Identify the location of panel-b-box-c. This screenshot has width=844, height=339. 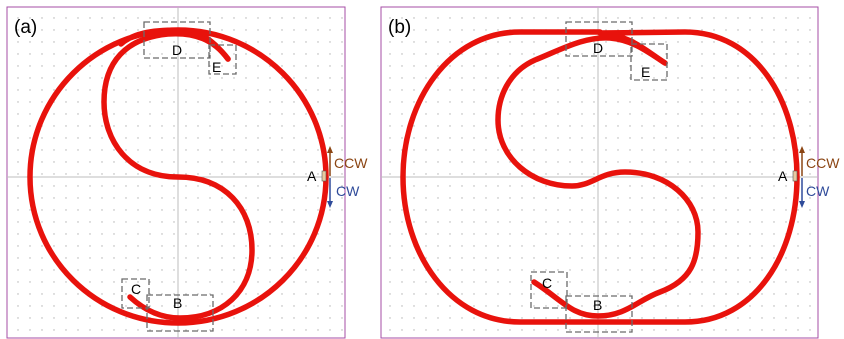
(549, 290).